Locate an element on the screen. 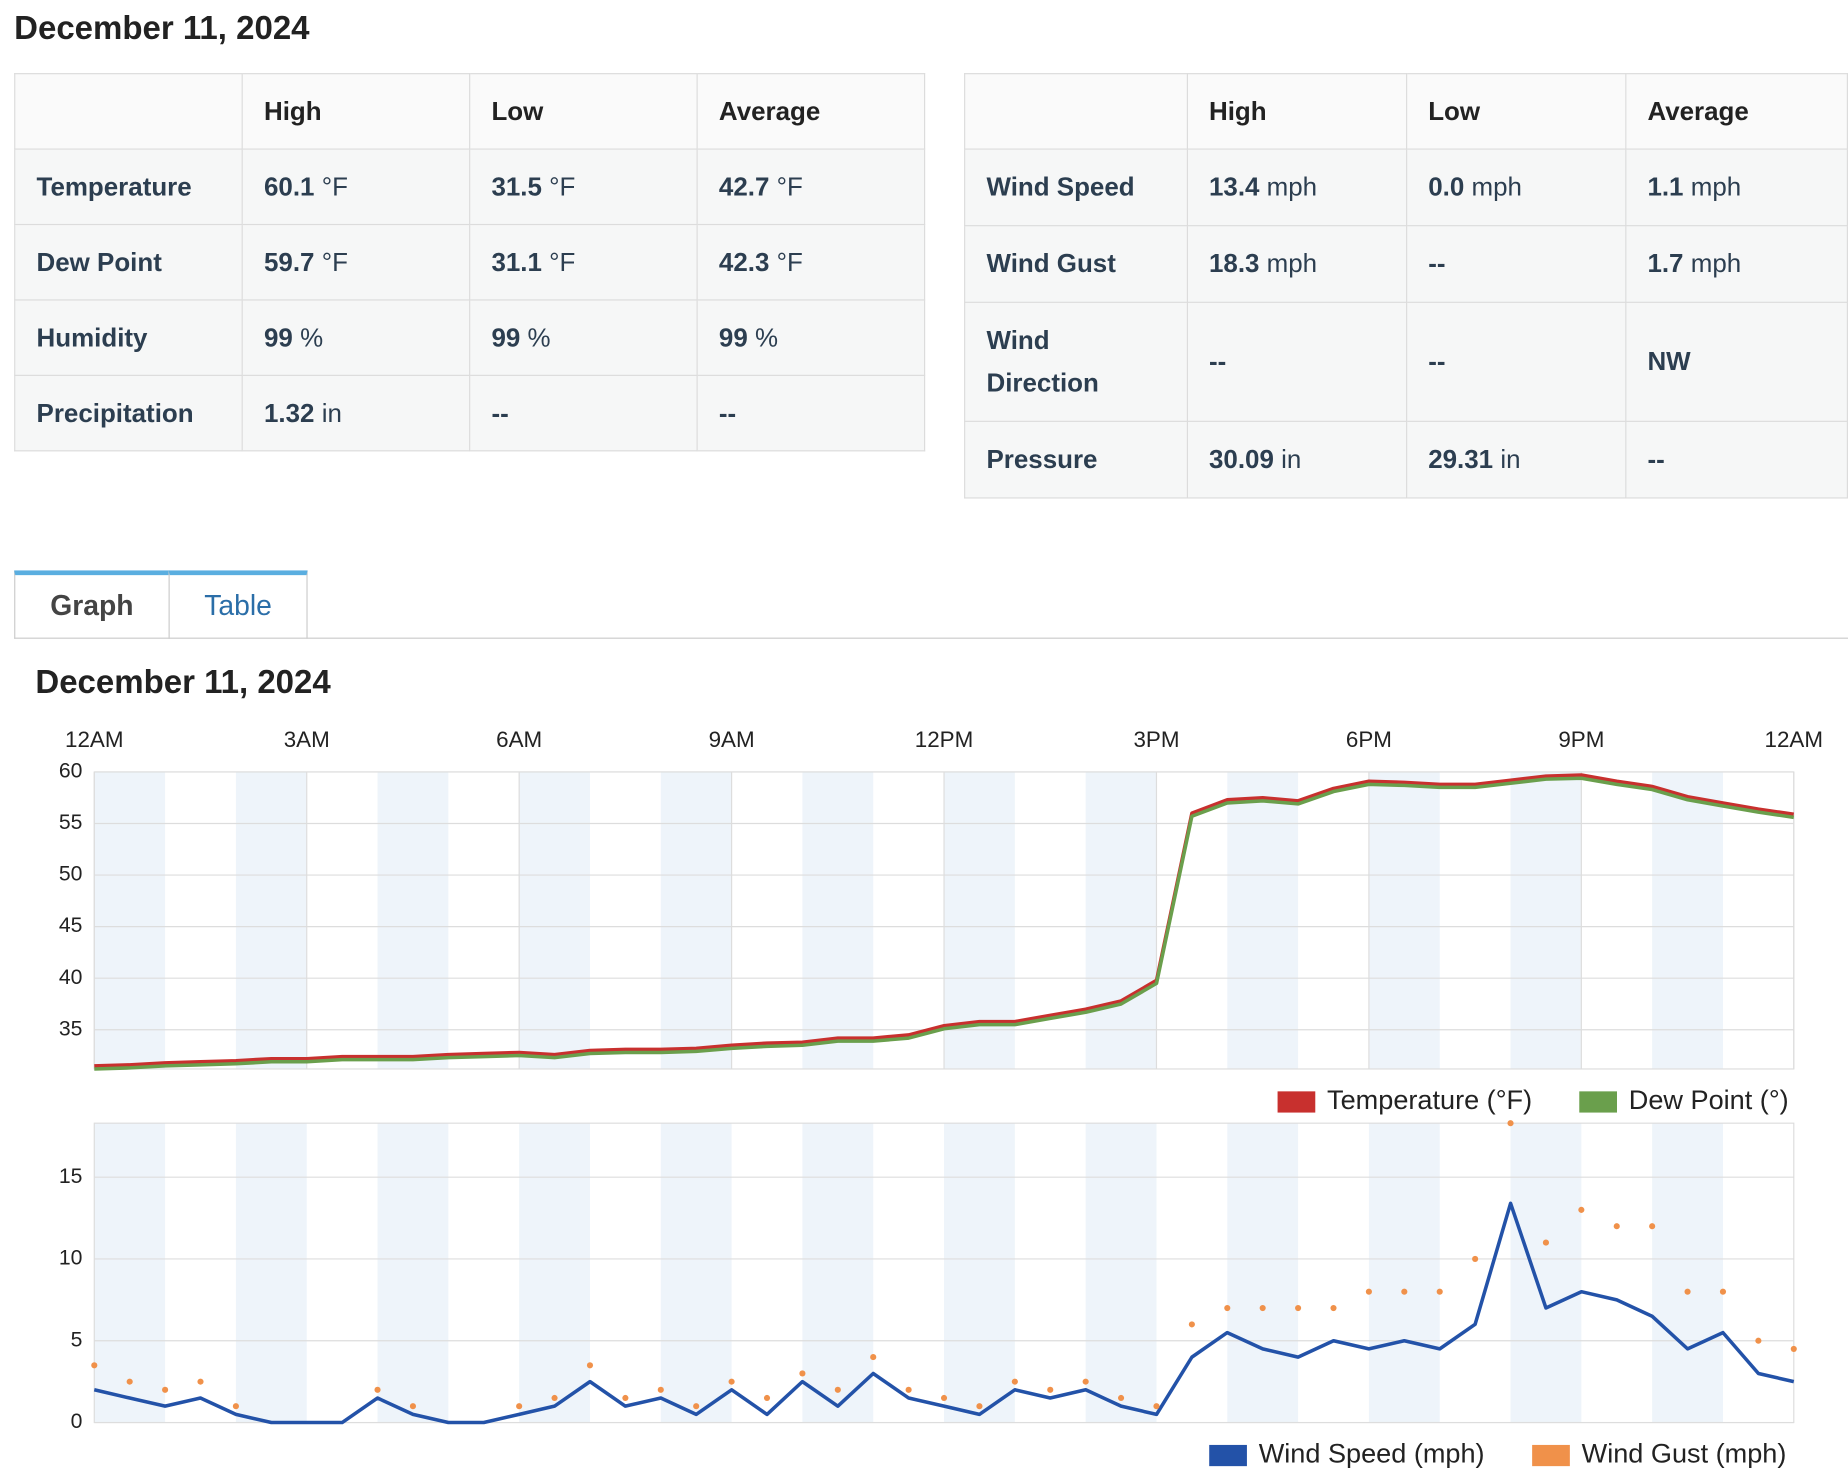 This screenshot has height=1470, width=1848. column-header is located at coordinates (128, 111).